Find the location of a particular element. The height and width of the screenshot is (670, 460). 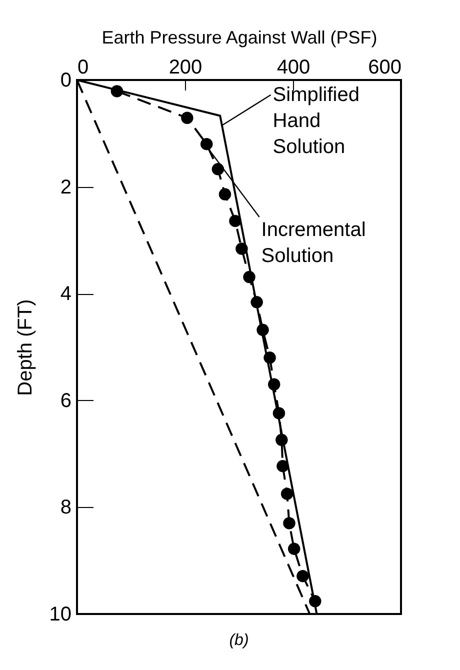

annotation: Simplified Hand Solution is located at coordinates (316, 121).